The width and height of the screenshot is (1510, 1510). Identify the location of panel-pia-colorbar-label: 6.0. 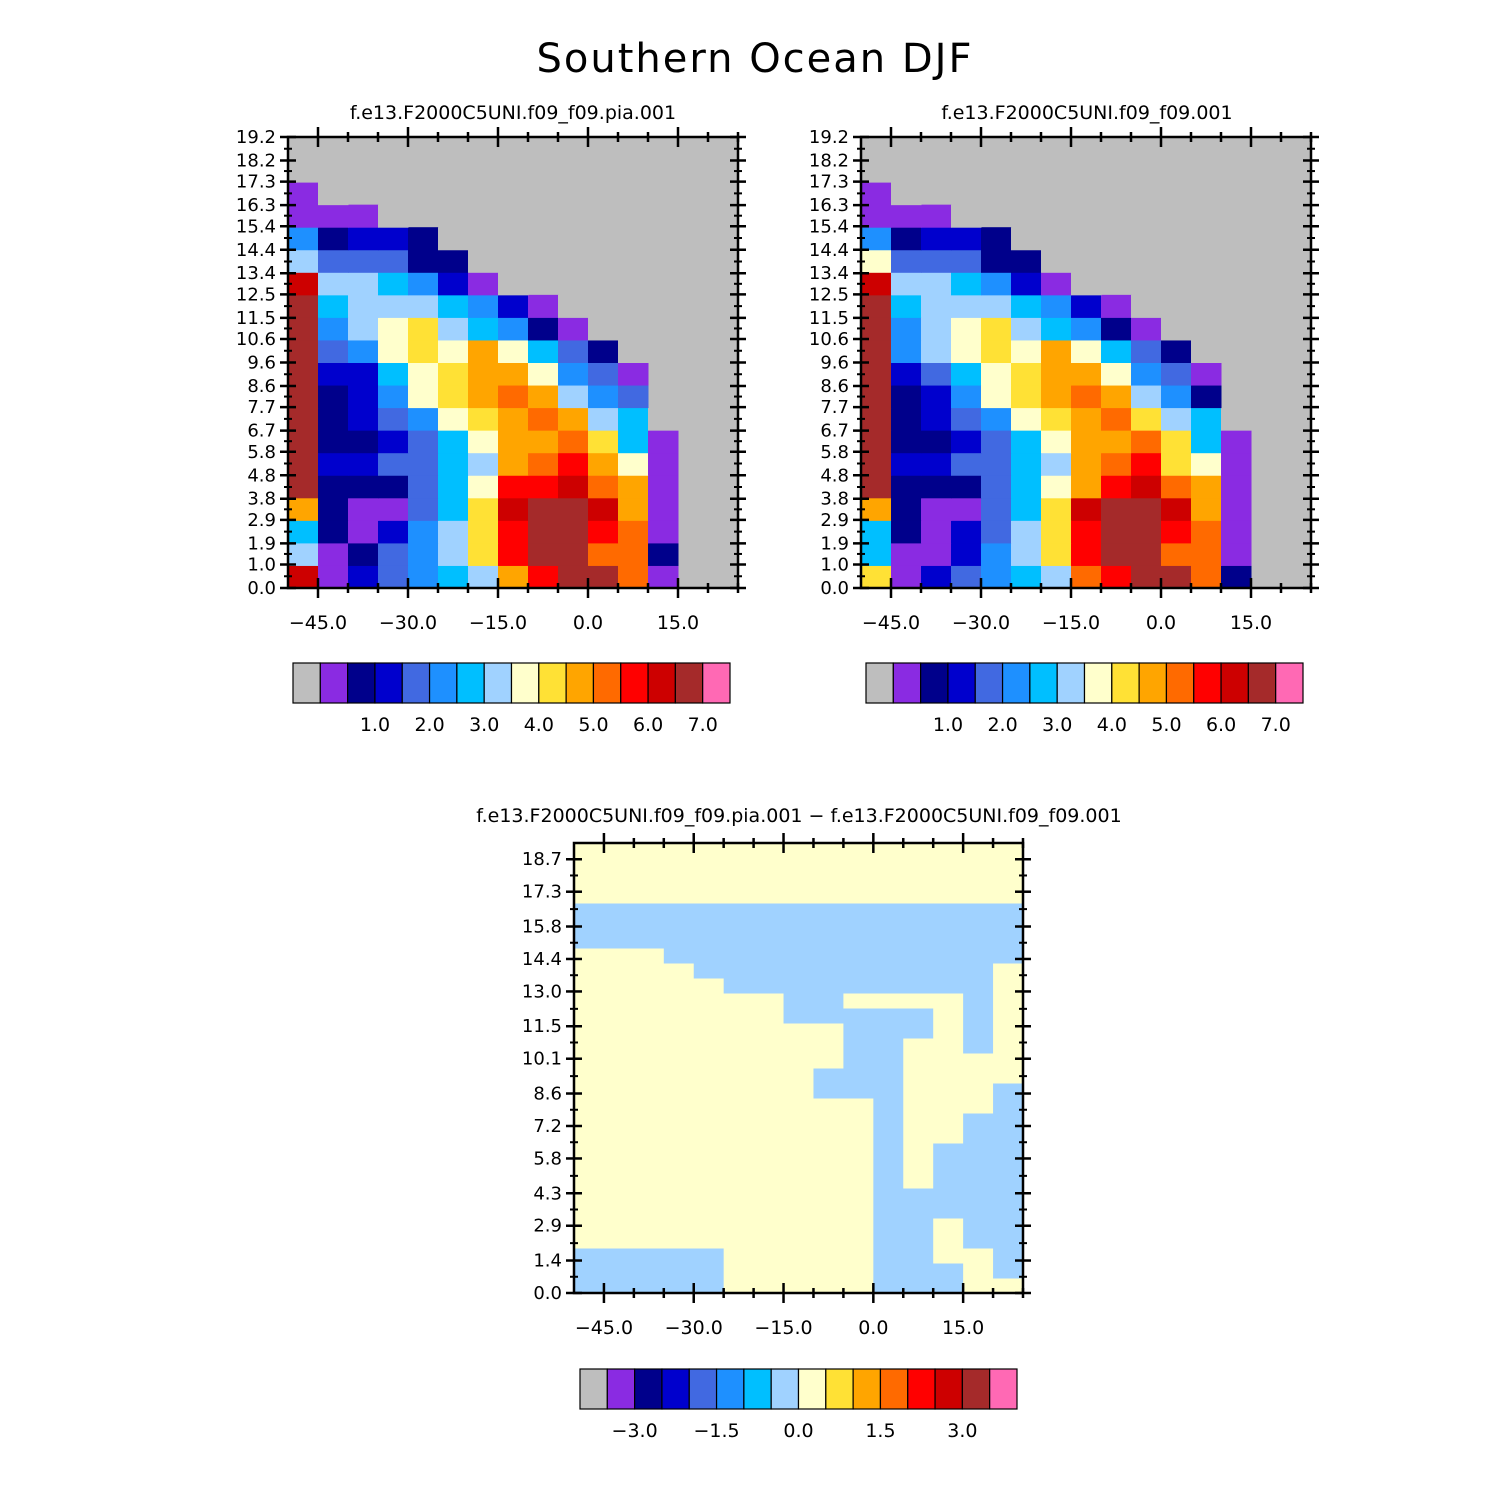
(648, 725).